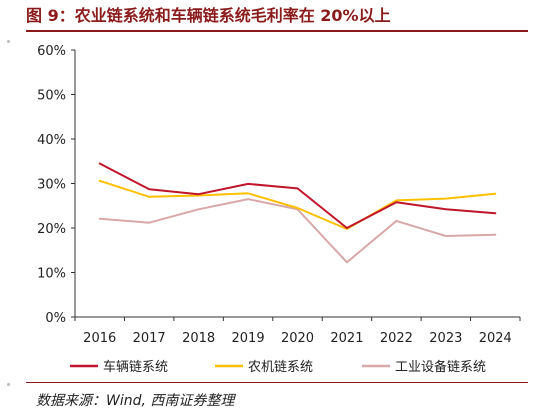  What do you see at coordinates (51, 229) in the screenshot?
I see `y-tick-label: 20%` at bounding box center [51, 229].